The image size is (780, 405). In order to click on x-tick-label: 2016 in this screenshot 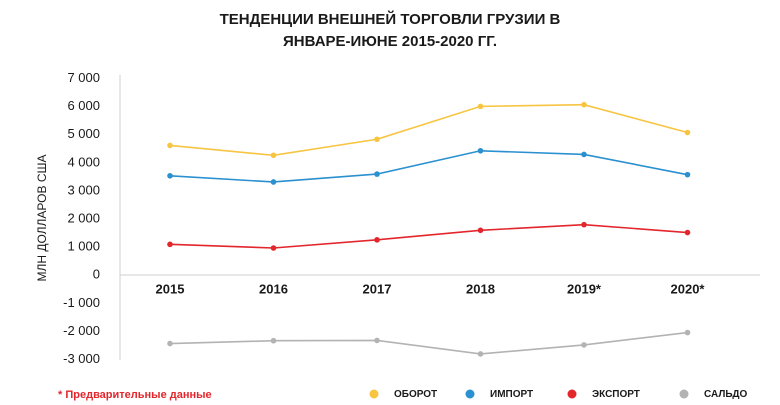, I will do `click(273, 289)`.